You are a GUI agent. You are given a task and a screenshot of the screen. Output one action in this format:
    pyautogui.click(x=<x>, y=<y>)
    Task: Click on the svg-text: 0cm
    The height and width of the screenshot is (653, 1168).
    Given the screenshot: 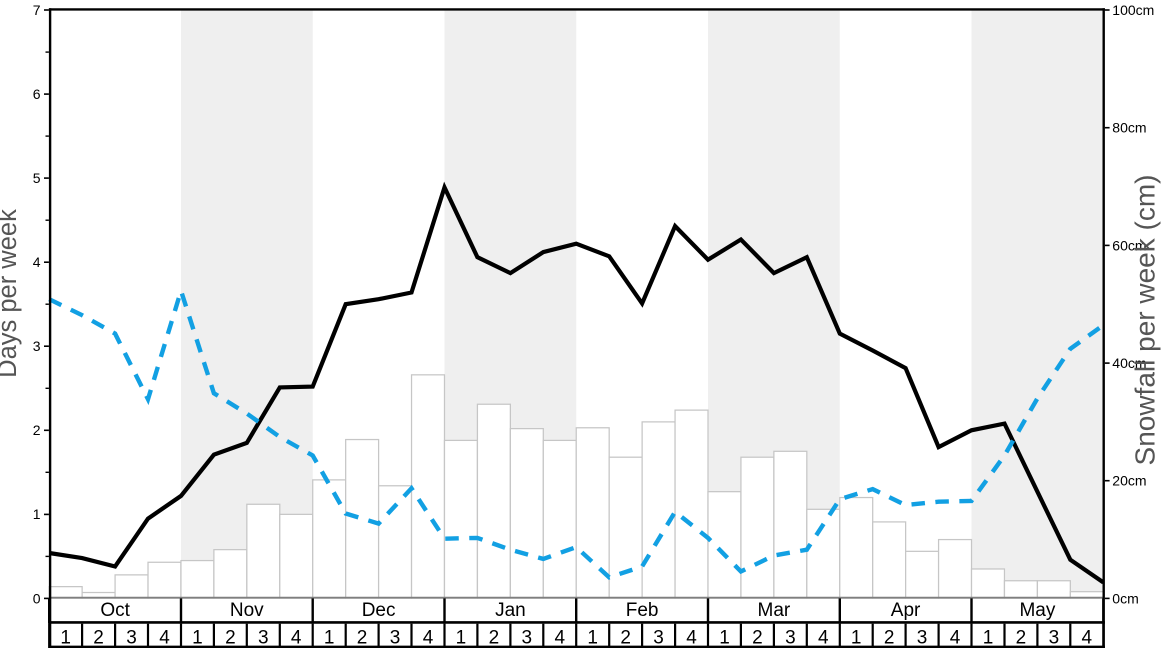 What is the action you would take?
    pyautogui.click(x=1125, y=598)
    